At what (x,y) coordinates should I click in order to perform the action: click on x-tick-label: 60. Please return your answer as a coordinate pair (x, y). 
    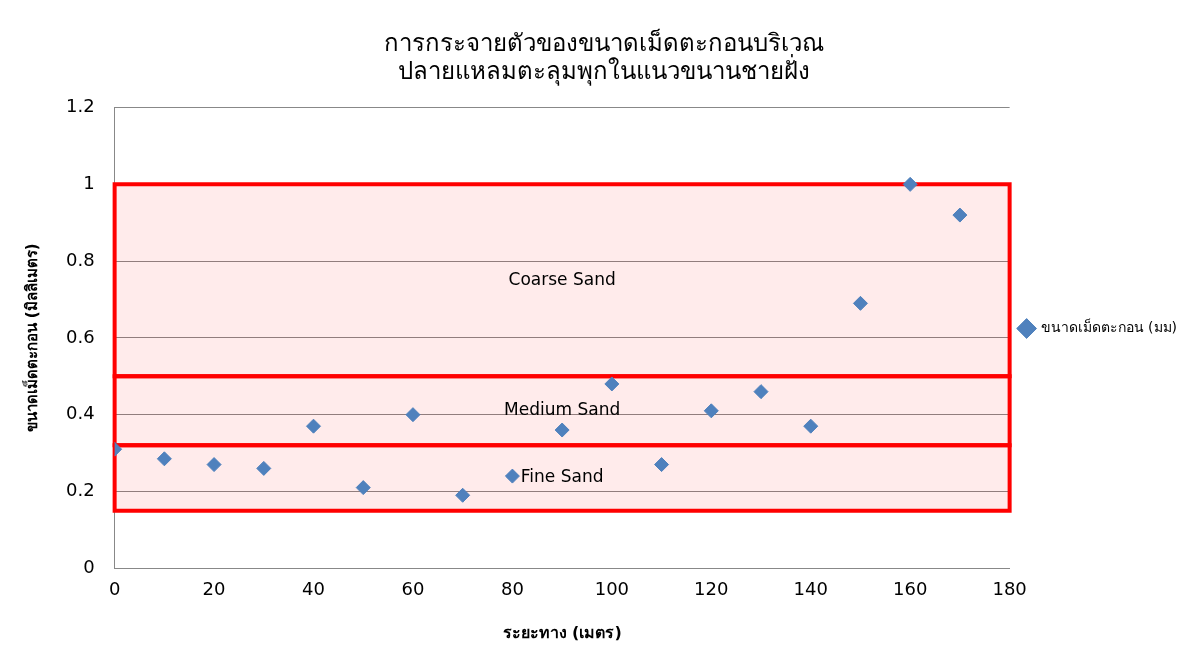
    Looking at the image, I should click on (413, 588).